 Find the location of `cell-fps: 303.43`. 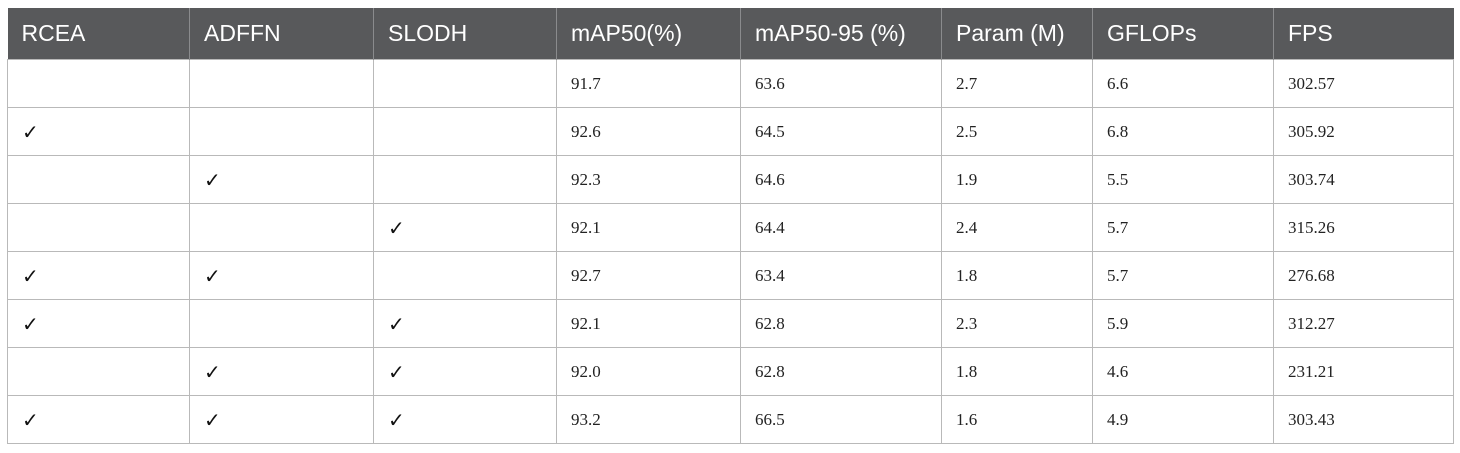

cell-fps: 303.43 is located at coordinates (1363, 419).